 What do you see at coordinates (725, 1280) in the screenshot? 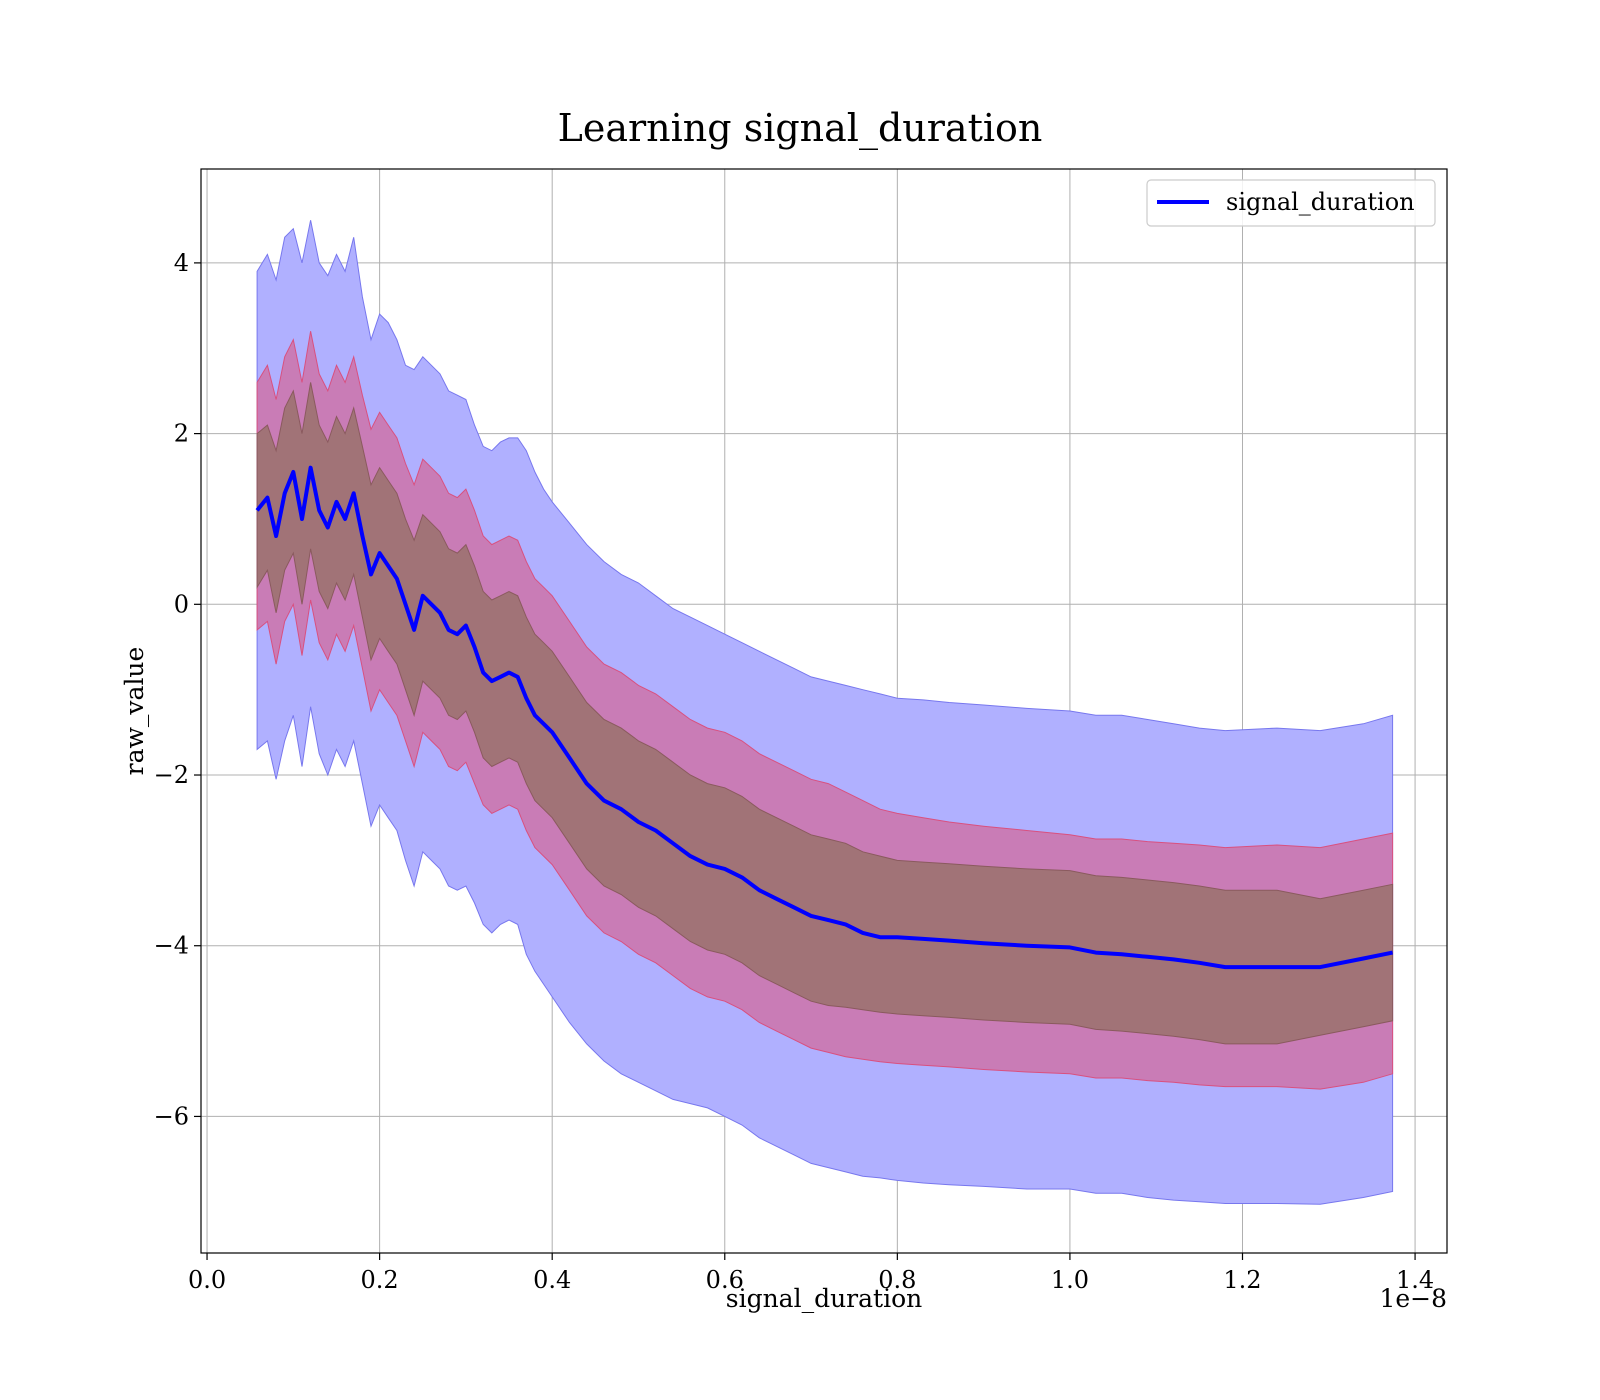
I see `x-tick-label: 0.6` at bounding box center [725, 1280].